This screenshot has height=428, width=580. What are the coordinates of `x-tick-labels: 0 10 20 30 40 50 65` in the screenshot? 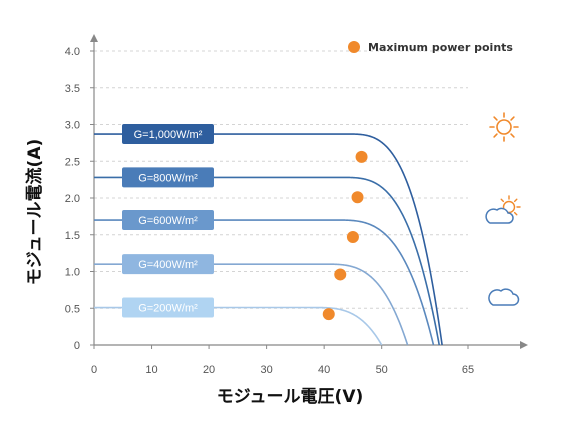 It's located at (282, 360).